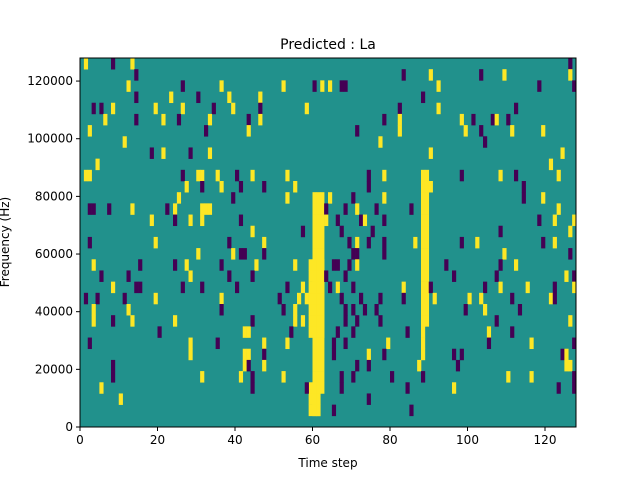  What do you see at coordinates (389, 440) in the screenshot?
I see `x-tick-label: 80` at bounding box center [389, 440].